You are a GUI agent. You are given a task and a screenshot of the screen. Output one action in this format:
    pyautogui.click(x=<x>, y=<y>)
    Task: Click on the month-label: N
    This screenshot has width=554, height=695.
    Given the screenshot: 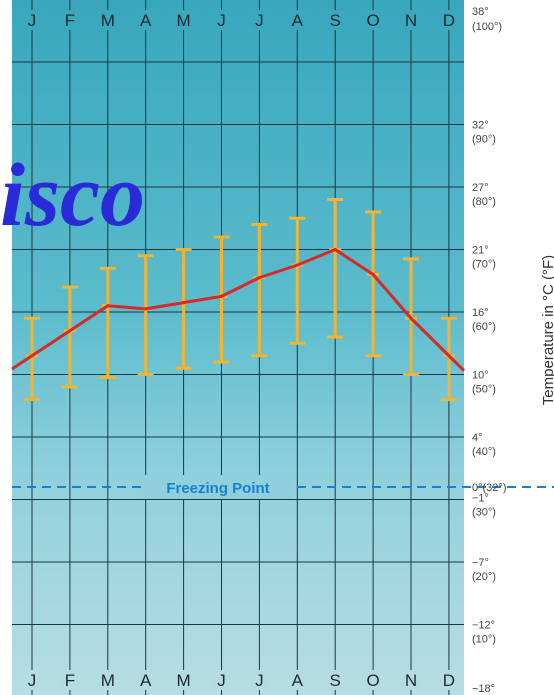 What is the action you would take?
    pyautogui.click(x=411, y=680)
    